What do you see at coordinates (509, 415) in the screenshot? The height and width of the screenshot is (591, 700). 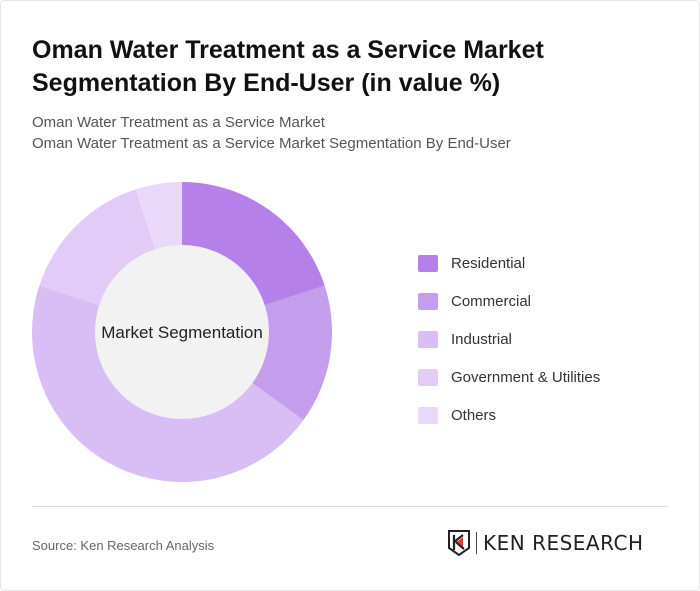 I see `legend-item: Others` at bounding box center [509, 415].